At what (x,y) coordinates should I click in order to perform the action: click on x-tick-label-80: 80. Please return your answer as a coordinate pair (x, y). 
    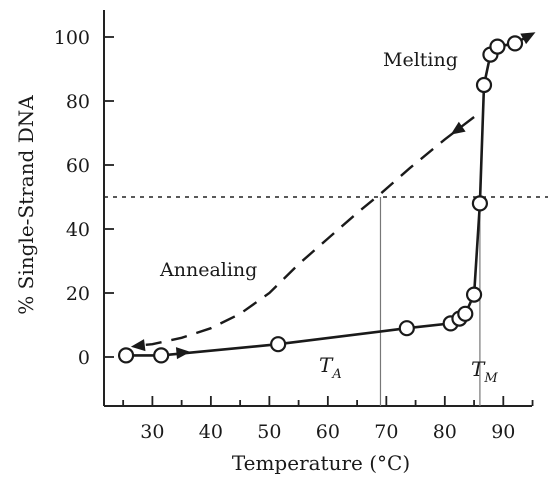
    Looking at the image, I should click on (445, 432).